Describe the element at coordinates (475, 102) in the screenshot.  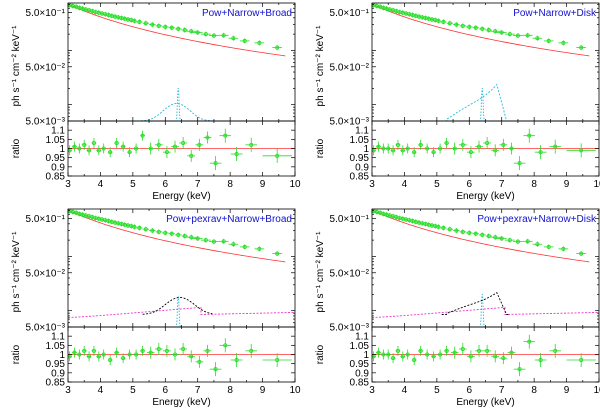
I see `model-component-disk-line` at that location.